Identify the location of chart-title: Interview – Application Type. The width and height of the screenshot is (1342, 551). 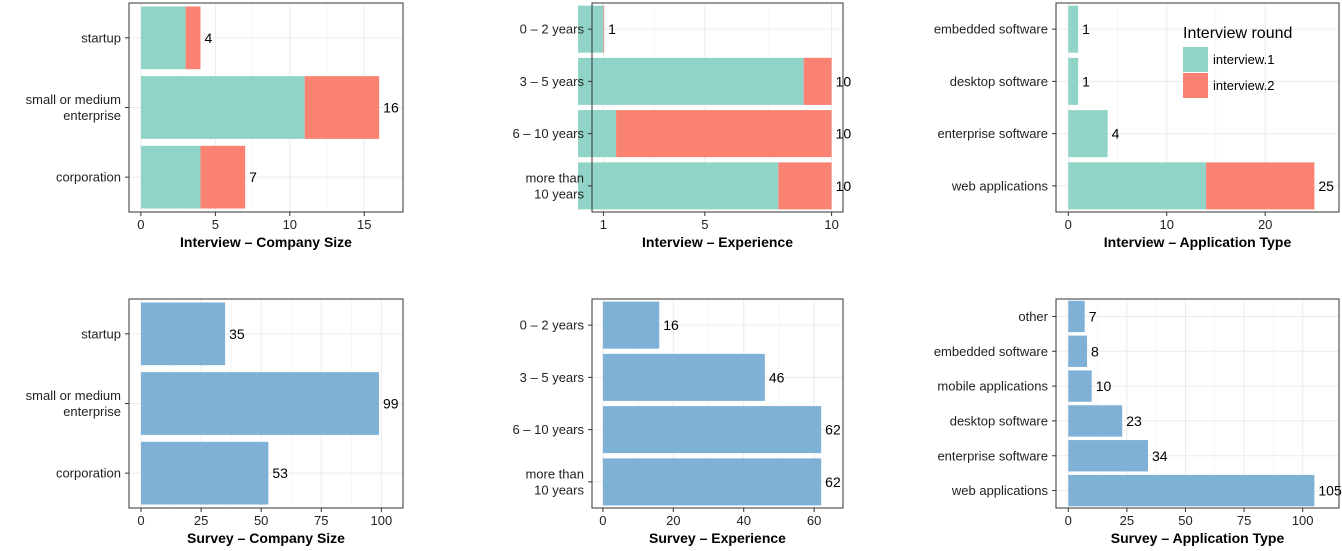
(1198, 242).